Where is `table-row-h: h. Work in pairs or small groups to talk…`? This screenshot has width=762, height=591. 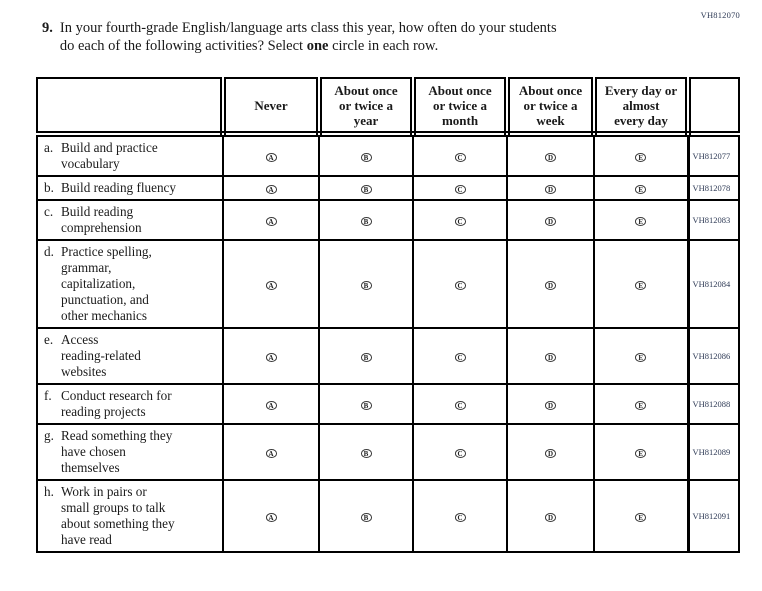 table-row-h: h. Work in pairs or small groups to talk… is located at coordinates (388, 516).